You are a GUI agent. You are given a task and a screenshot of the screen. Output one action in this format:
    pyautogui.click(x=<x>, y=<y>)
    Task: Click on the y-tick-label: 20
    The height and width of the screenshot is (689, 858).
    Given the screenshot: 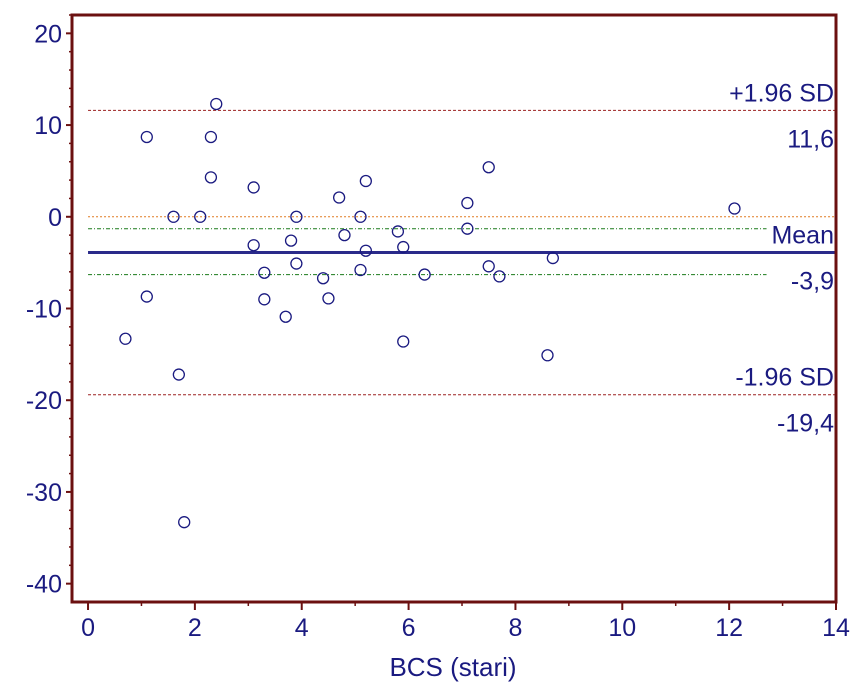 What is the action you would take?
    pyautogui.click(x=48, y=34)
    